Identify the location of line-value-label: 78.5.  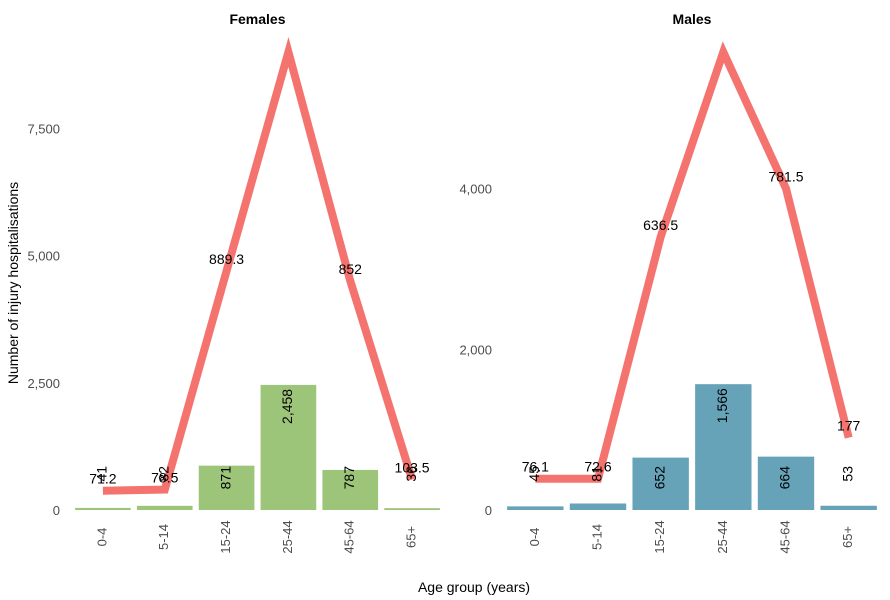
(164, 478).